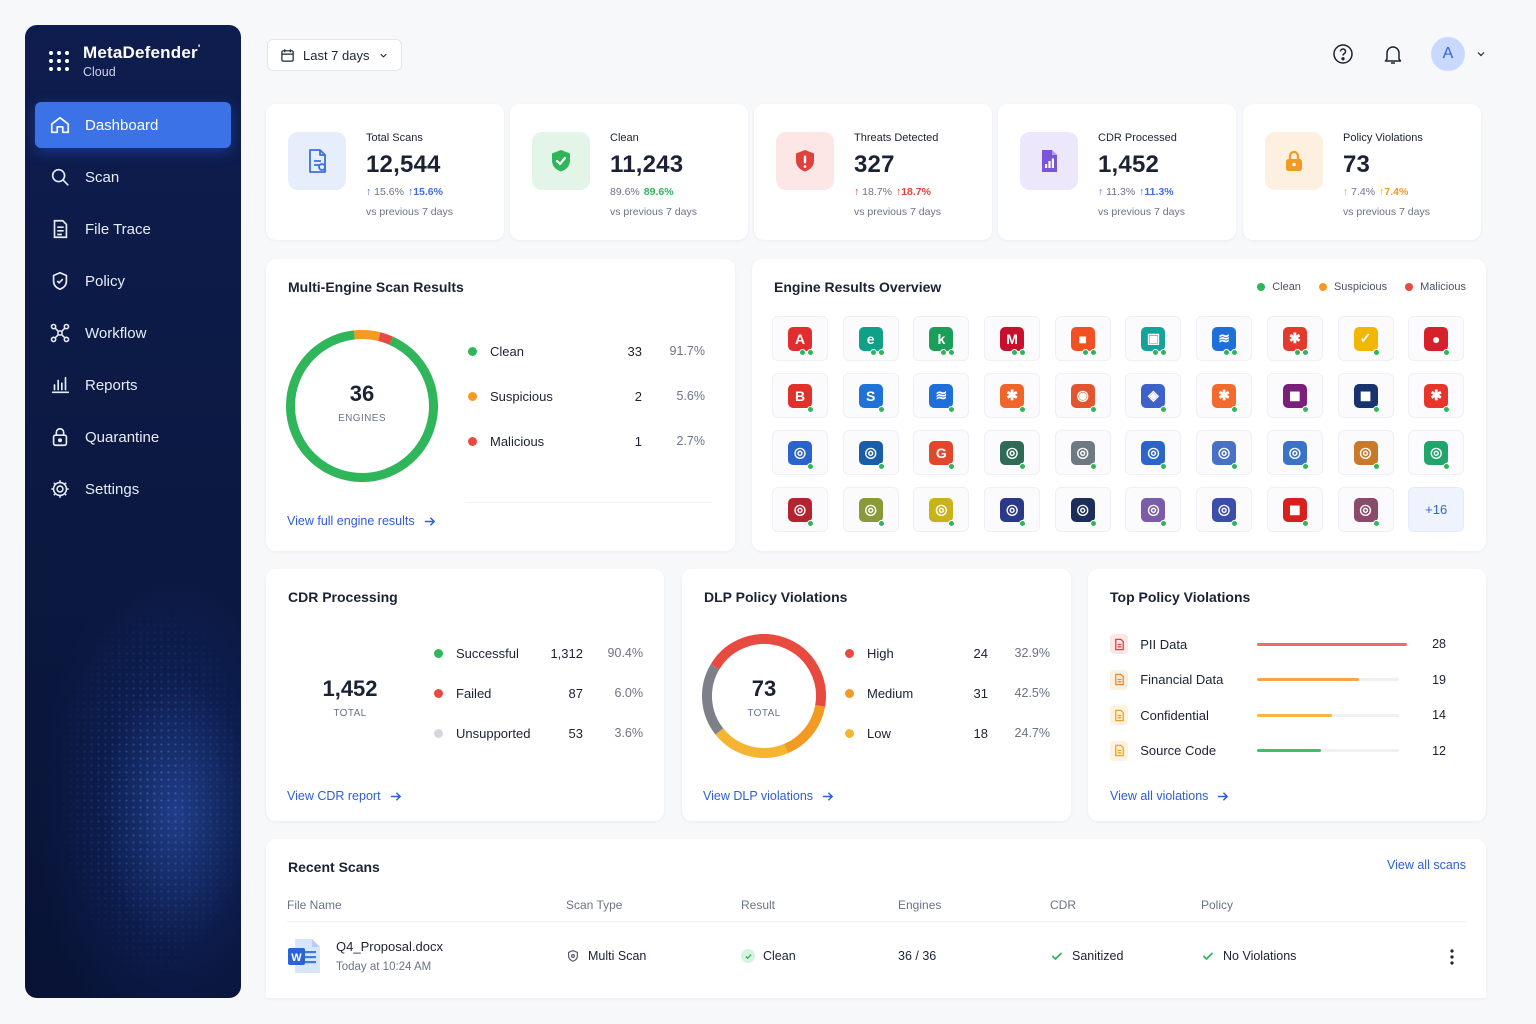 The width and height of the screenshot is (1536, 1024). What do you see at coordinates (1153, 395) in the screenshot?
I see `engine-engine-16: ◈` at bounding box center [1153, 395].